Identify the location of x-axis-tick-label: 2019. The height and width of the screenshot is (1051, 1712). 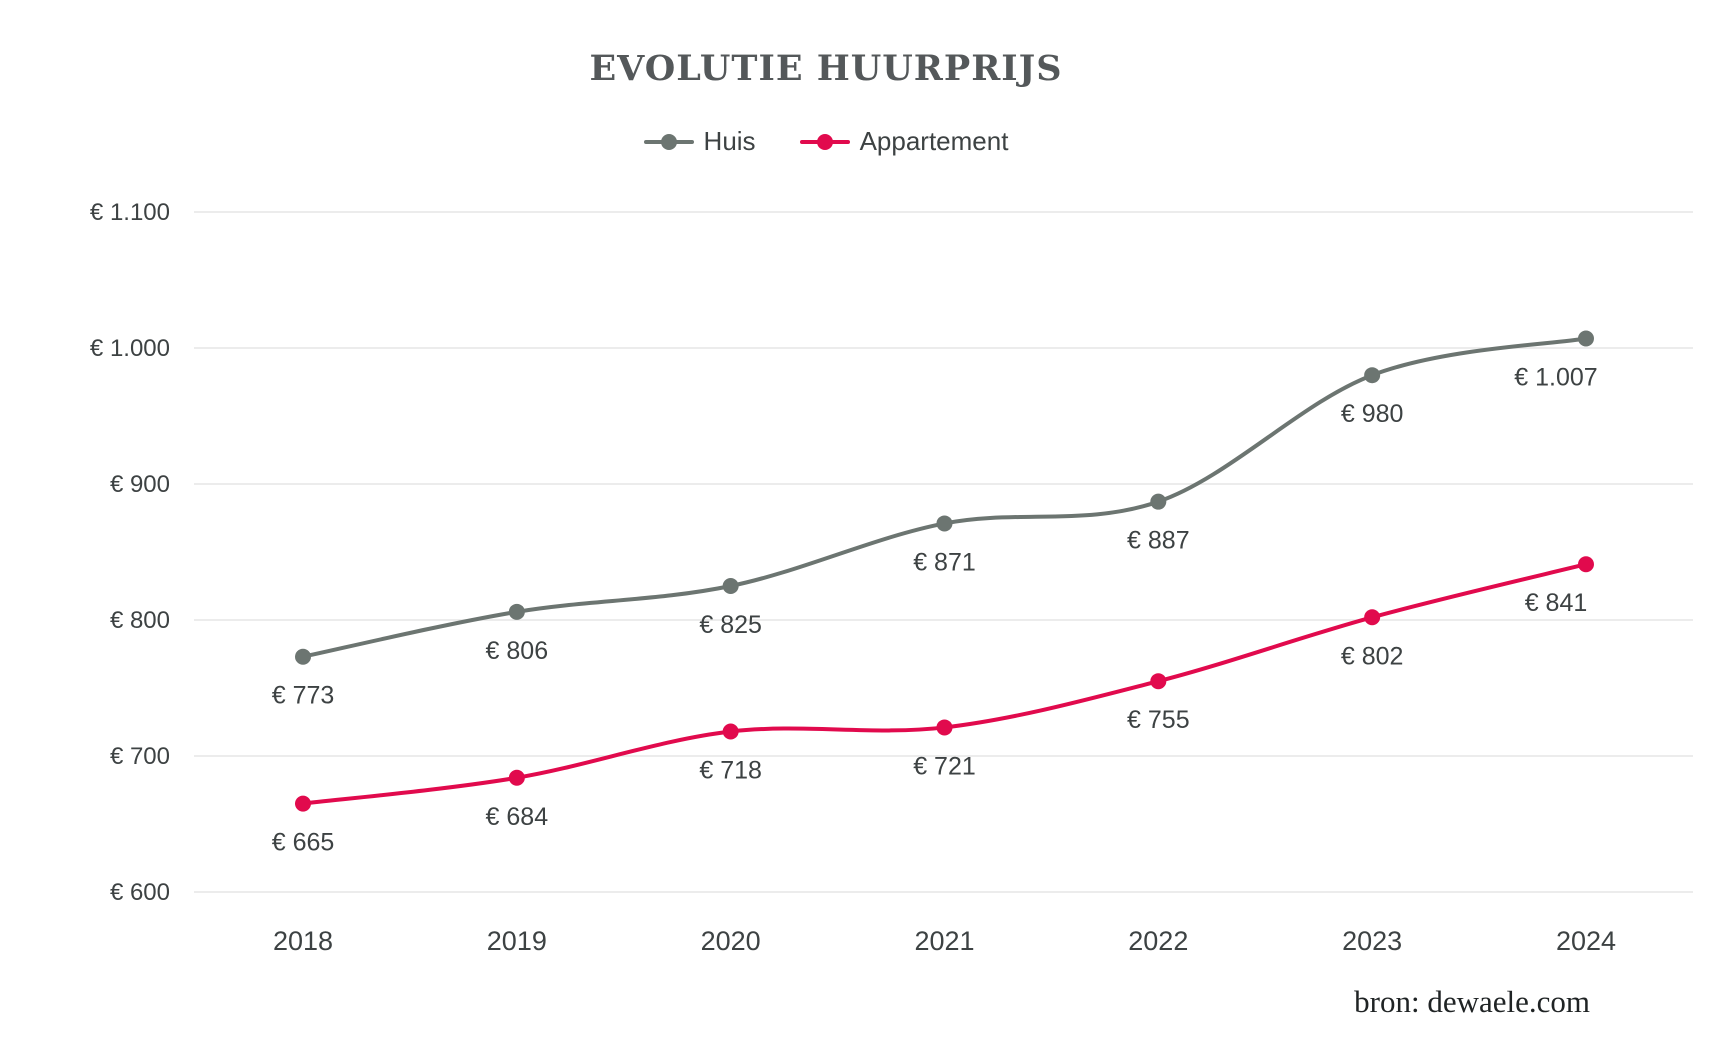
(517, 941).